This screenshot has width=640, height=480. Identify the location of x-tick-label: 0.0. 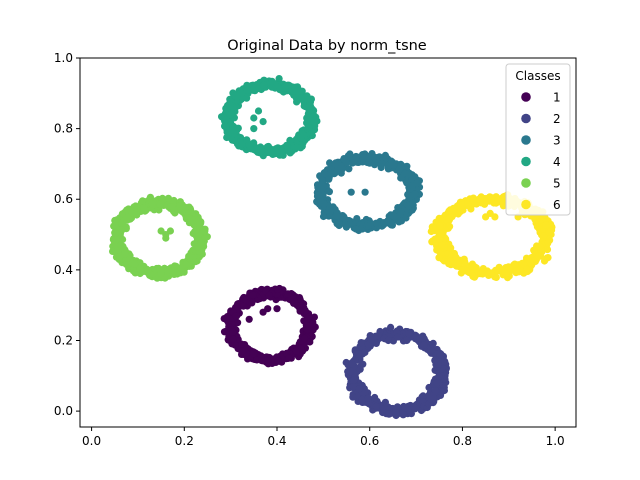
(91, 441).